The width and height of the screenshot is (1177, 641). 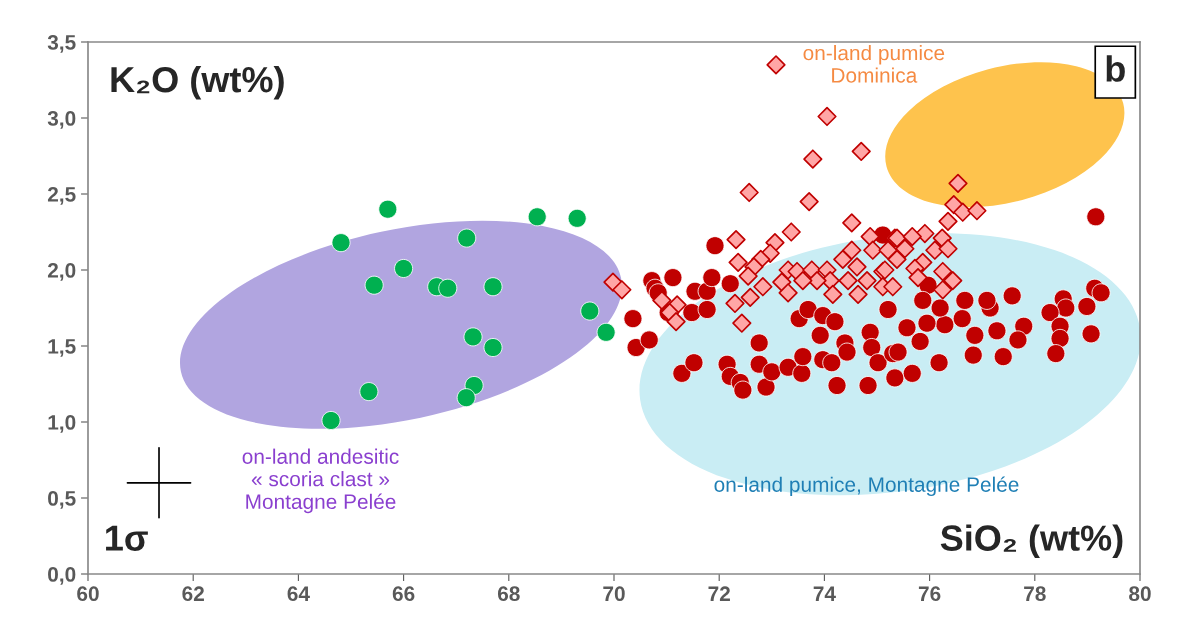 What do you see at coordinates (62, 424) in the screenshot?
I see `y-tick-label: 1,0` at bounding box center [62, 424].